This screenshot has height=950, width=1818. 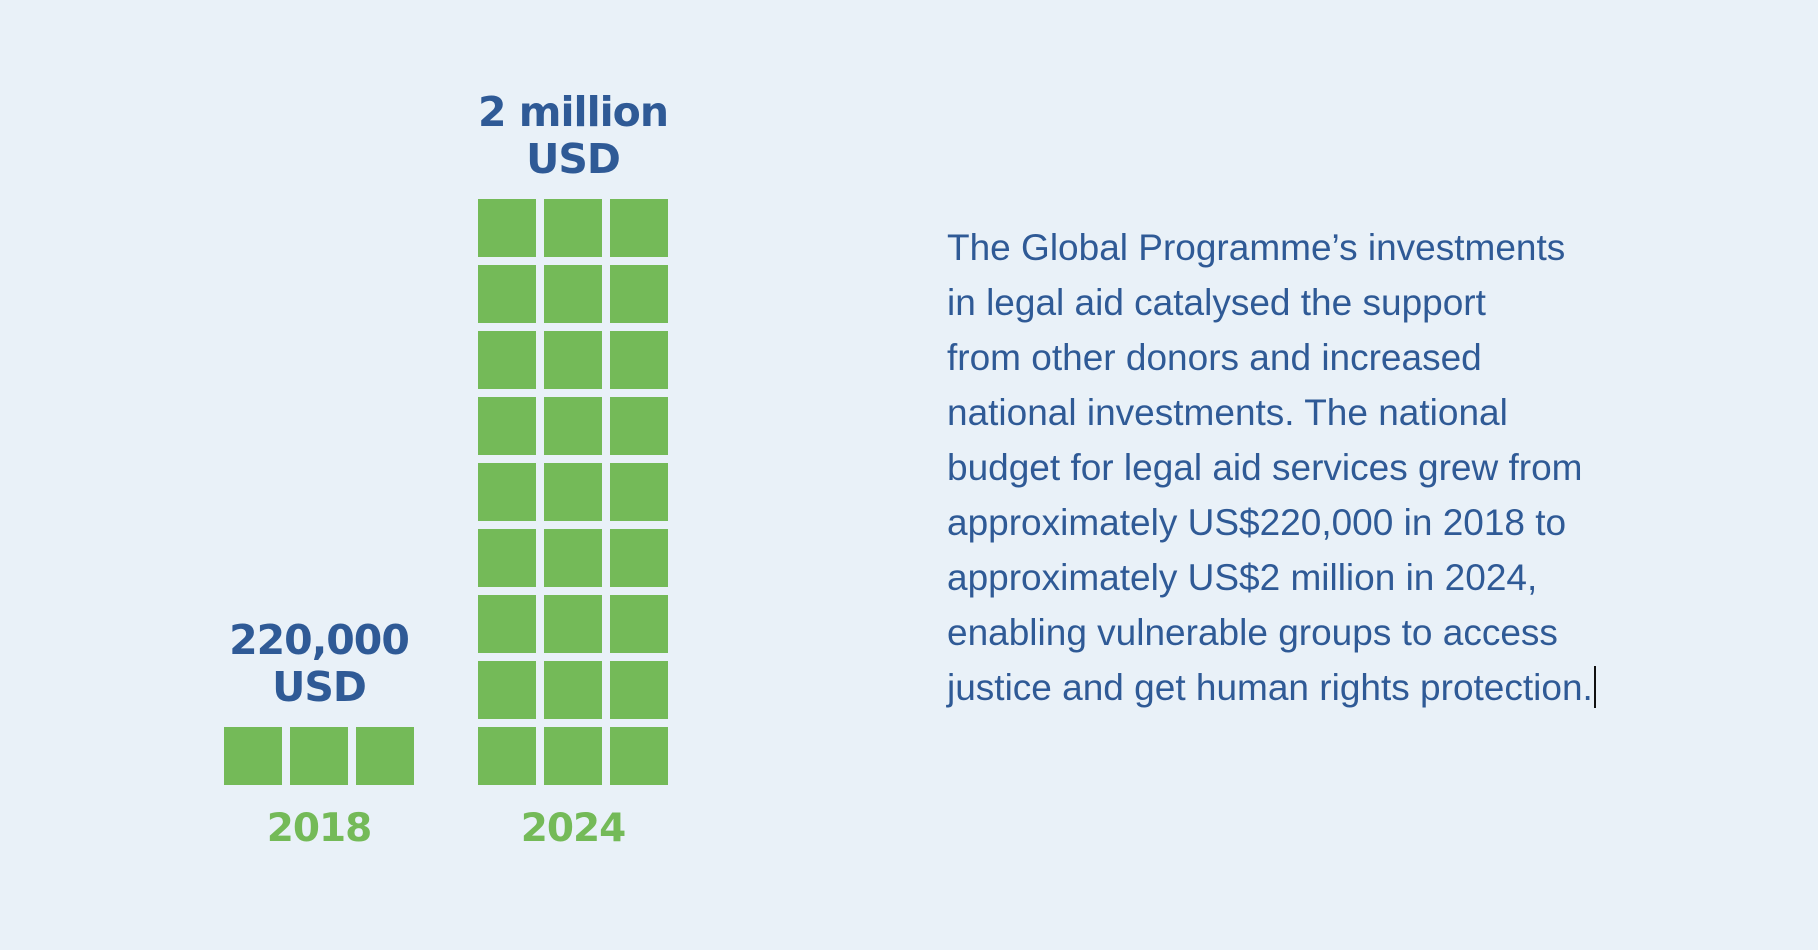 I want to click on description-line-last: justice and get human rights protection., so click(x=1307, y=687).